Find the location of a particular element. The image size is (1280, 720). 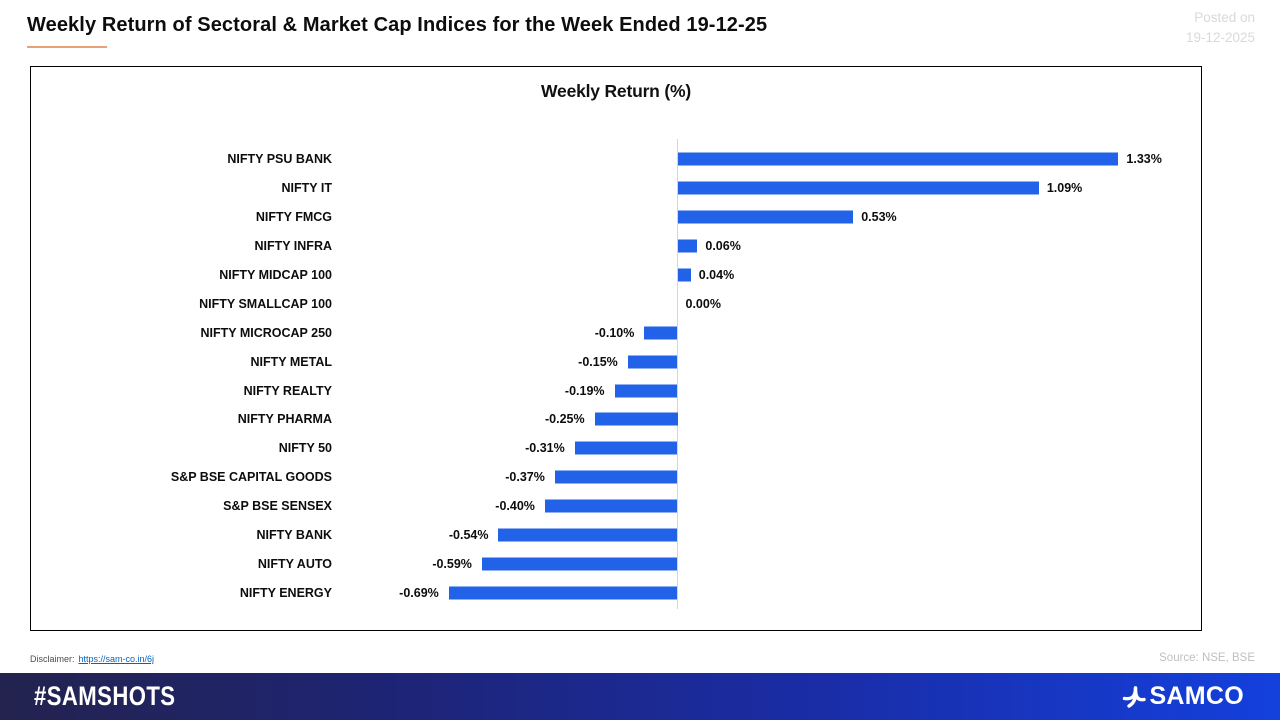

posted-on-label: Posted on is located at coordinates (1224, 17).